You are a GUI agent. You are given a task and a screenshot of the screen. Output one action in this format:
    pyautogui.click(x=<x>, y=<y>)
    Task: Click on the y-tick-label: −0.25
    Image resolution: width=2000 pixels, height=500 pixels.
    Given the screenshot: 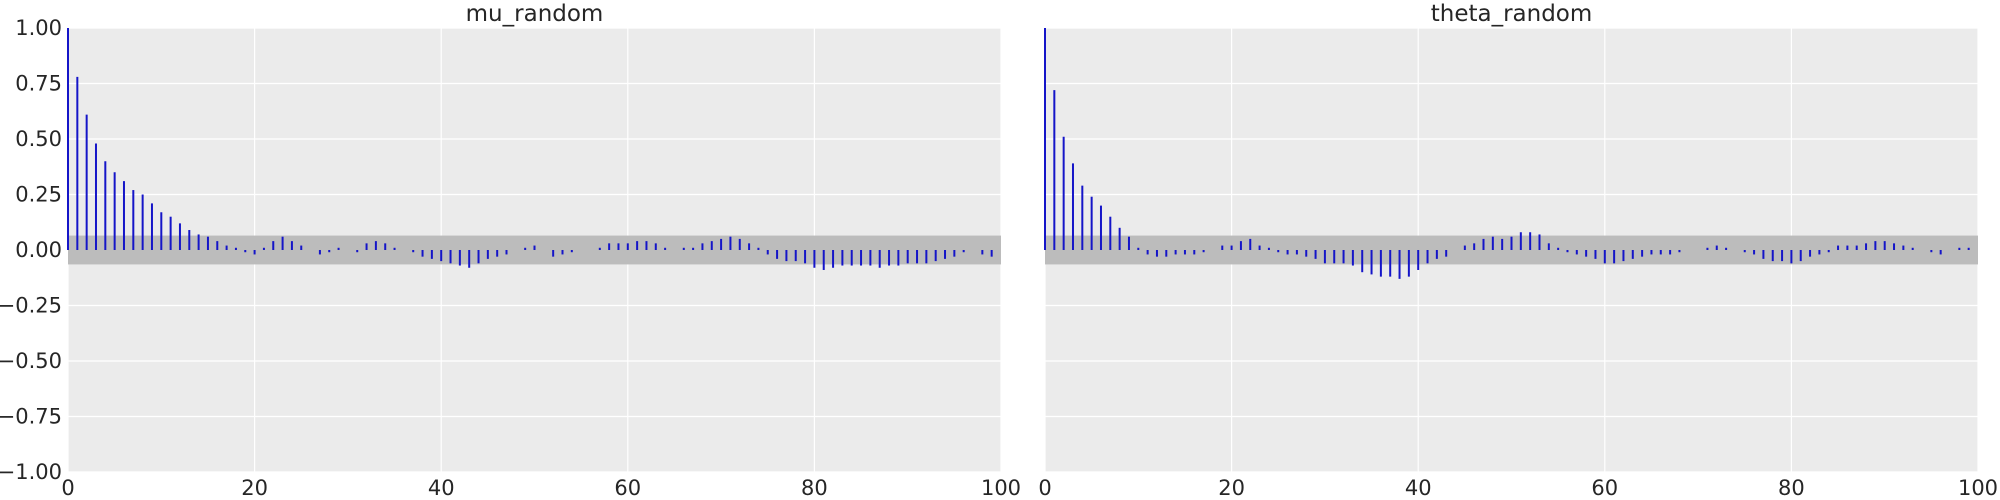 What is the action you would take?
    pyautogui.click(x=31, y=306)
    